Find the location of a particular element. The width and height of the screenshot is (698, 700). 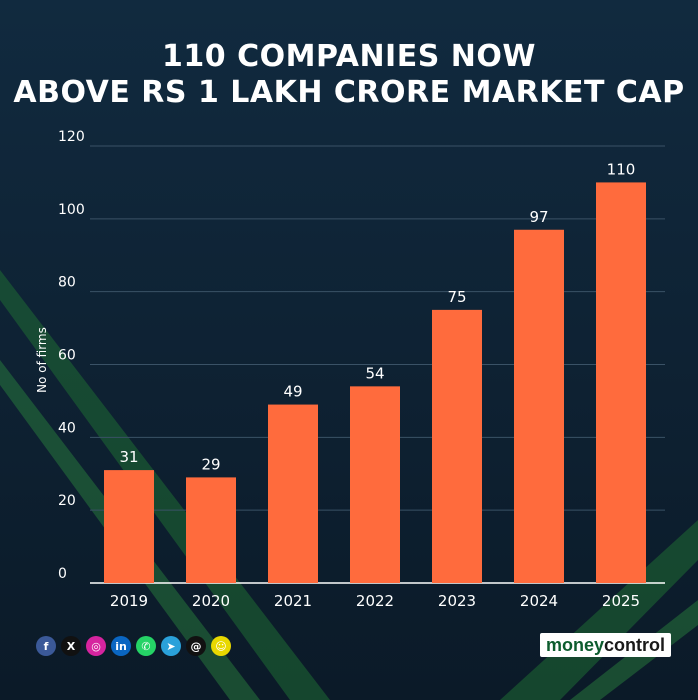

data-label: 110 is located at coordinates (621, 169).